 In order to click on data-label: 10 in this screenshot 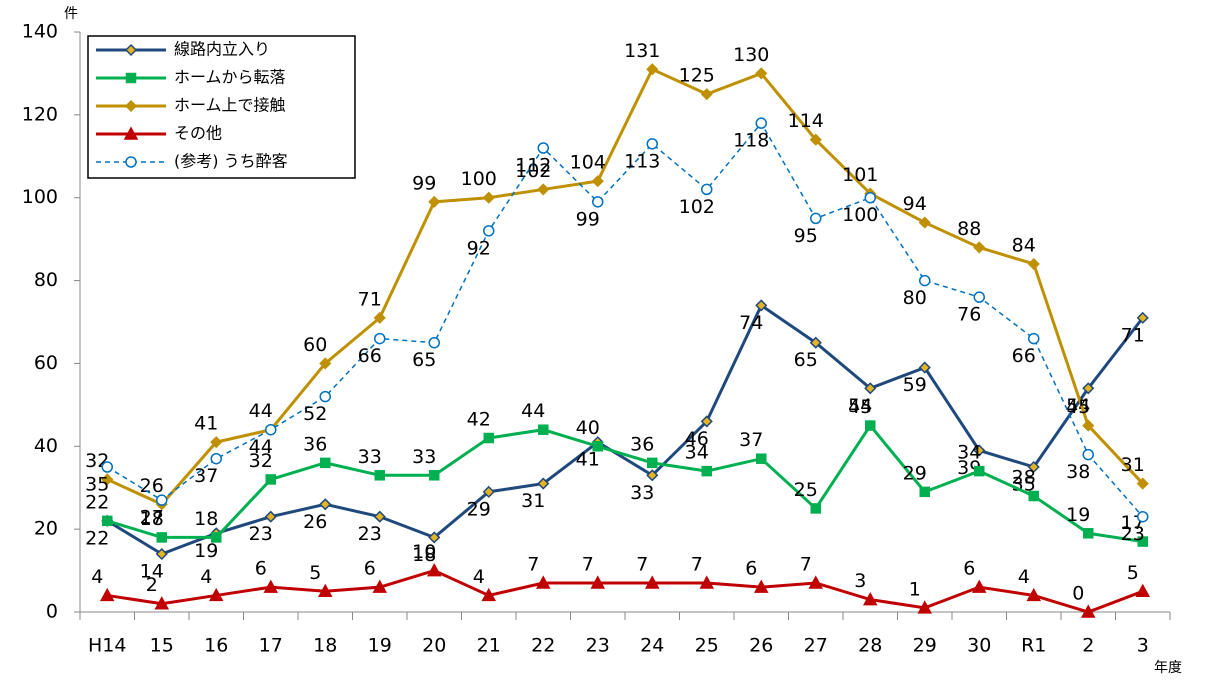, I will do `click(424, 552)`.